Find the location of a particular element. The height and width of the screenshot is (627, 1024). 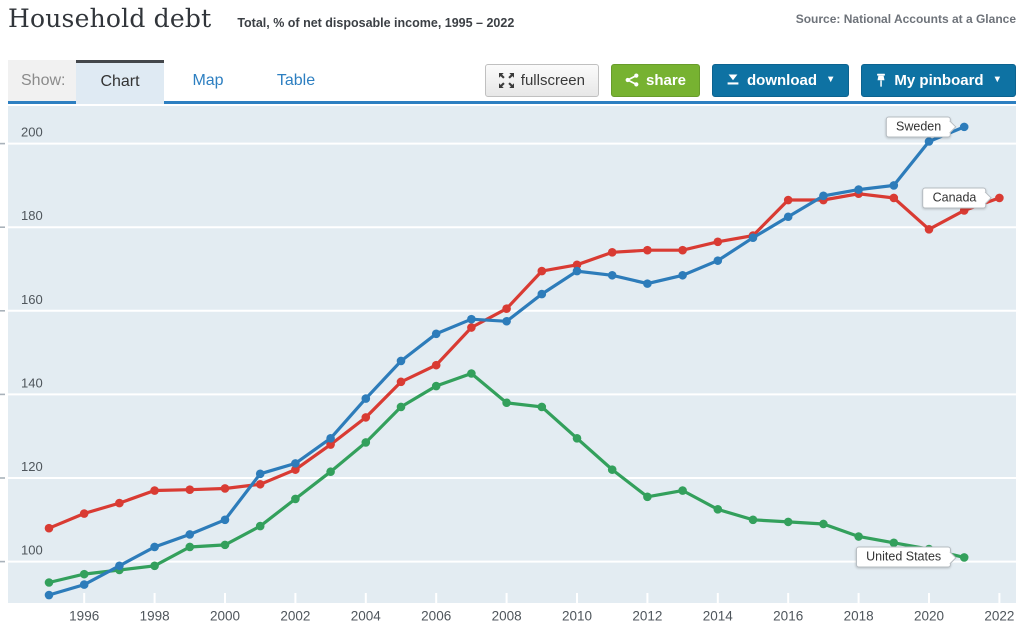

share-button: share is located at coordinates (655, 80).